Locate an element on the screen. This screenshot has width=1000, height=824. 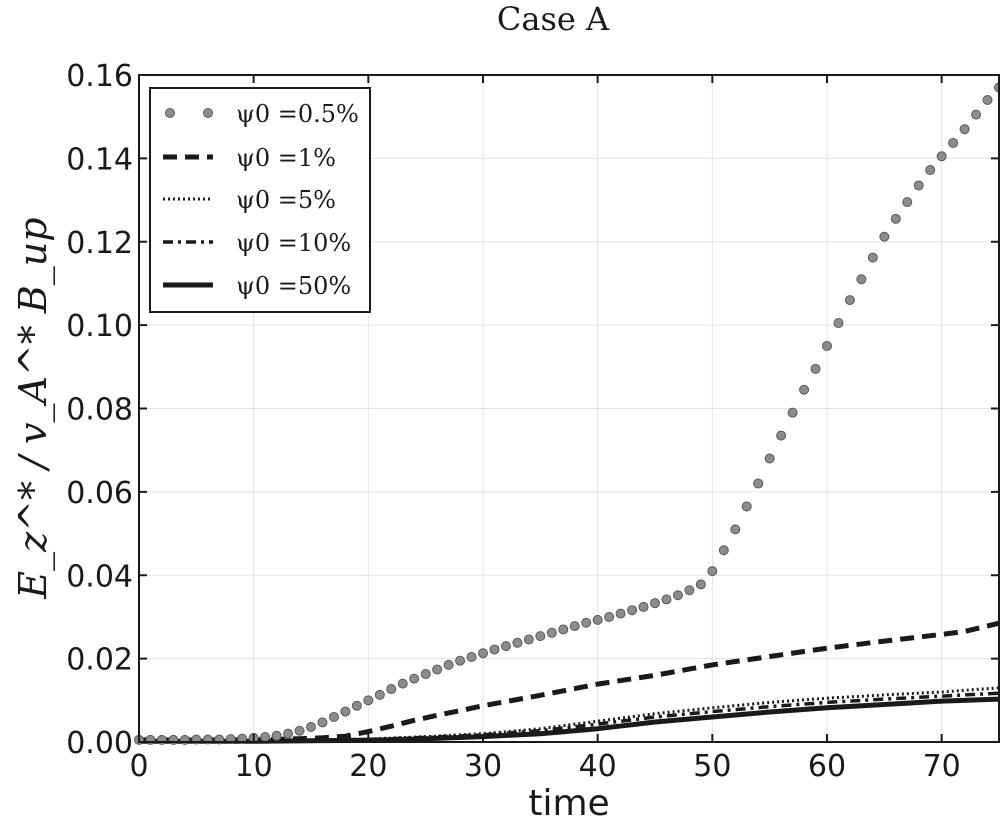
x-tick-label: 70 is located at coordinates (942, 766).